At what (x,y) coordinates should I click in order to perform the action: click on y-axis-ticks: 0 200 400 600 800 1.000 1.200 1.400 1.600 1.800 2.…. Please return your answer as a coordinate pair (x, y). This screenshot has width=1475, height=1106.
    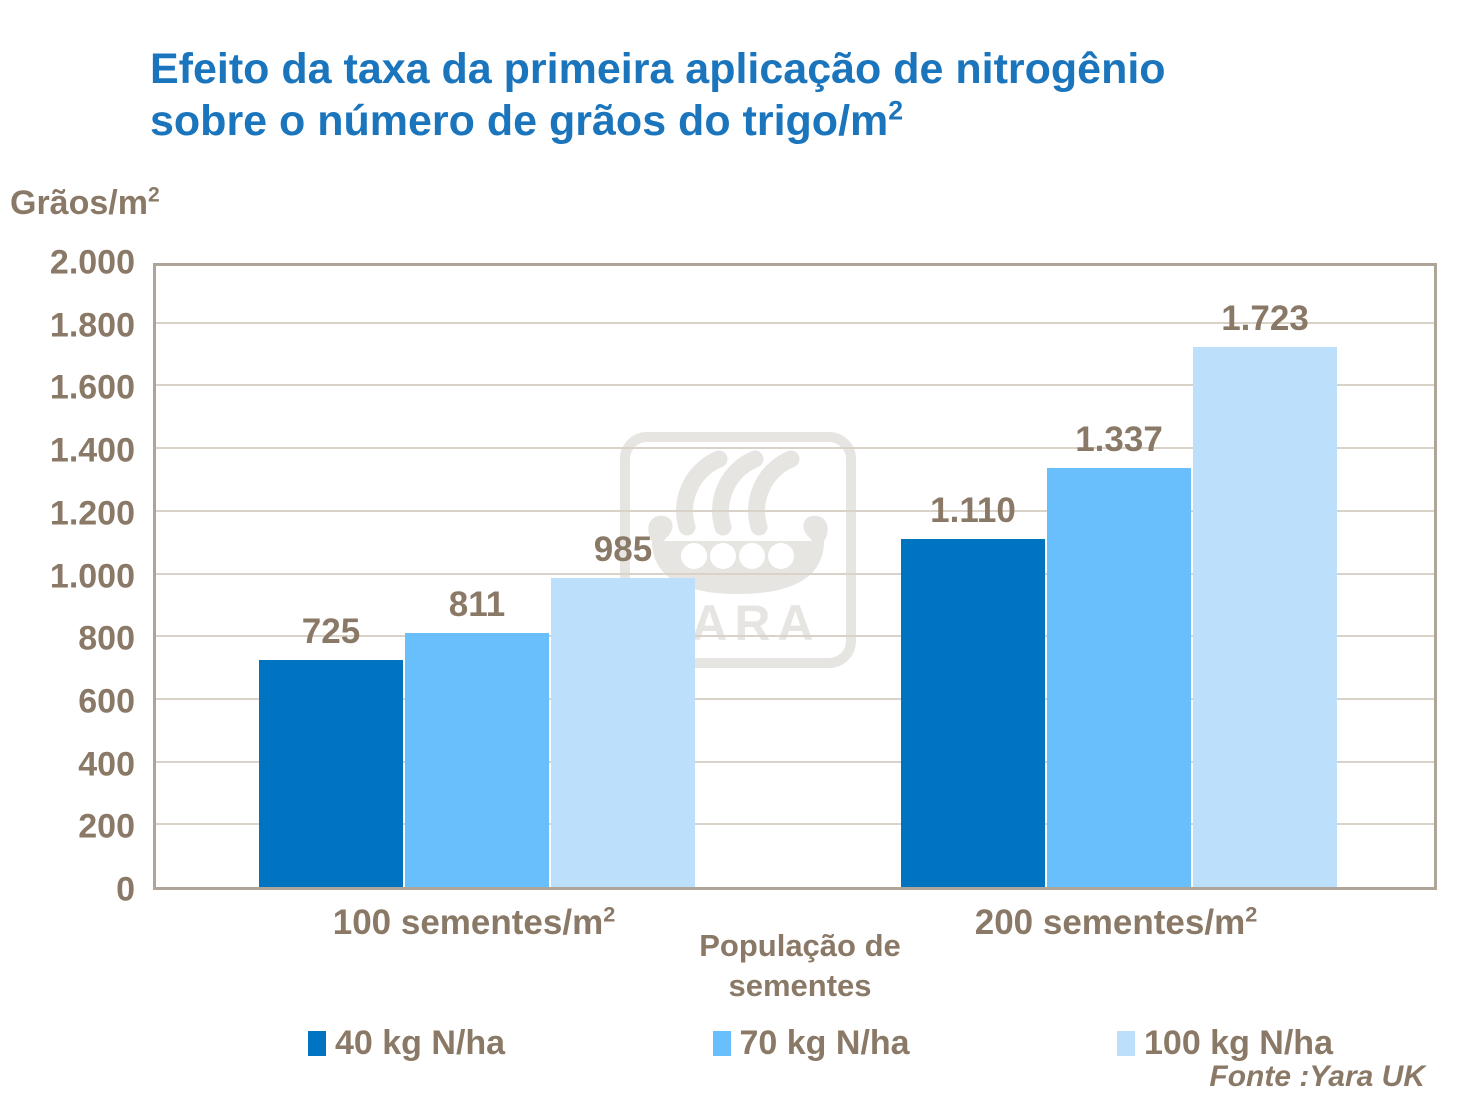
    Looking at the image, I should click on (67, 576).